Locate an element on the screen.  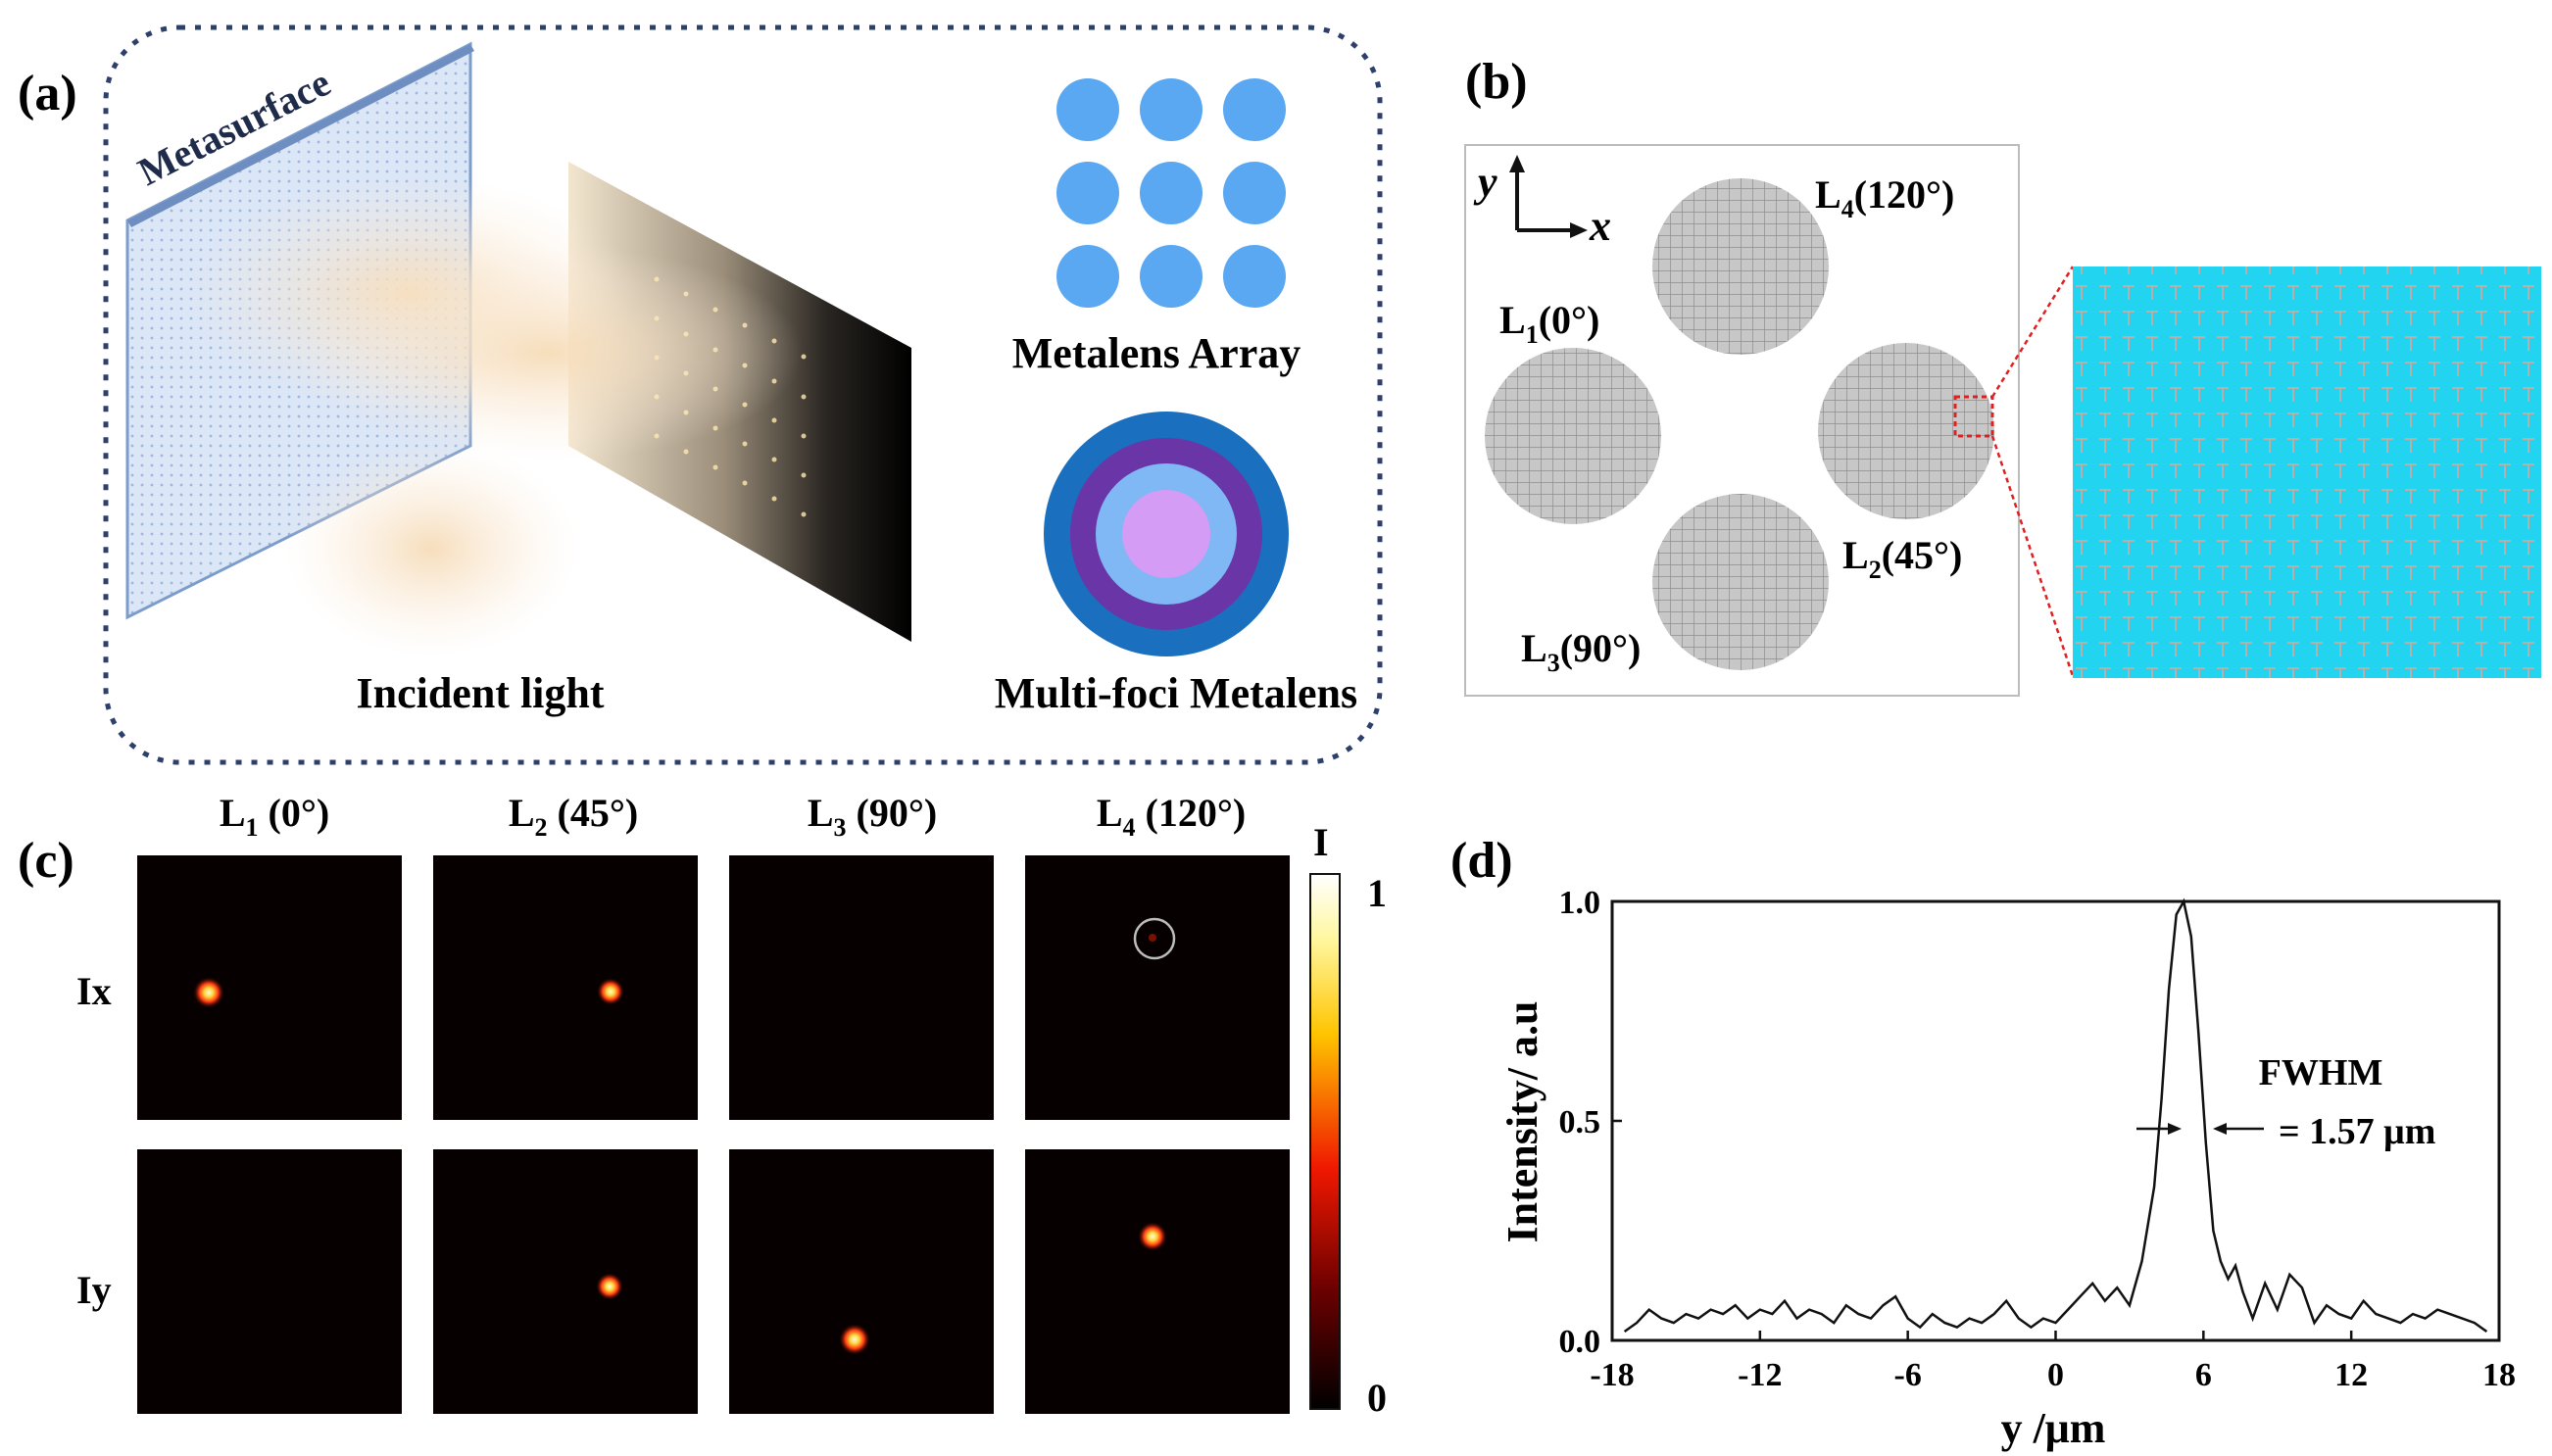
fwhm-value: = 1.57 μm is located at coordinates (2357, 1131).